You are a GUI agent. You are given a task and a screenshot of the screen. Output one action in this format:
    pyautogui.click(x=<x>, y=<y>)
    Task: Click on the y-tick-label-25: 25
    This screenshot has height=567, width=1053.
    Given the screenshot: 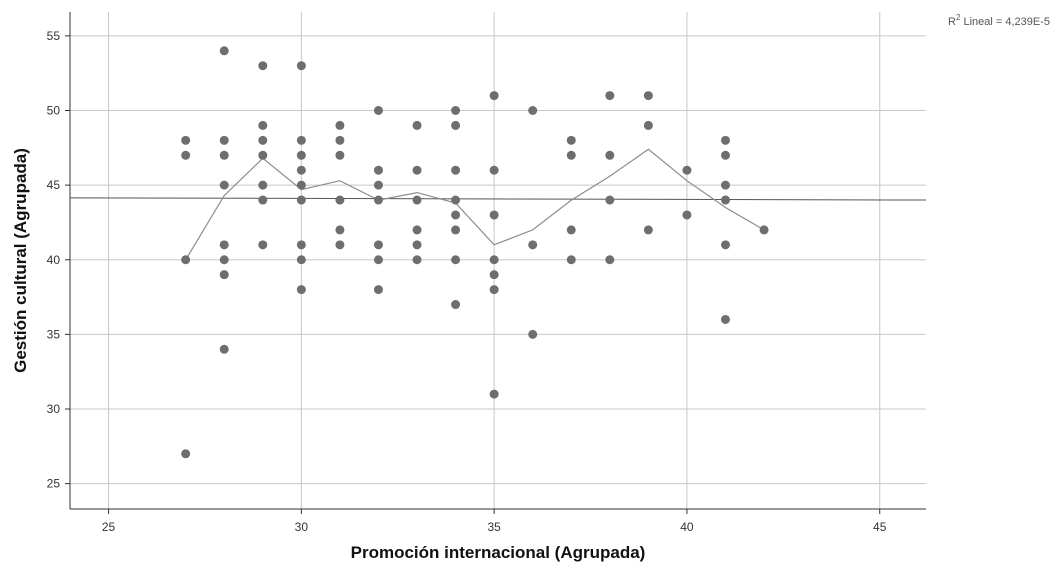 What is the action you would take?
    pyautogui.click(x=54, y=484)
    